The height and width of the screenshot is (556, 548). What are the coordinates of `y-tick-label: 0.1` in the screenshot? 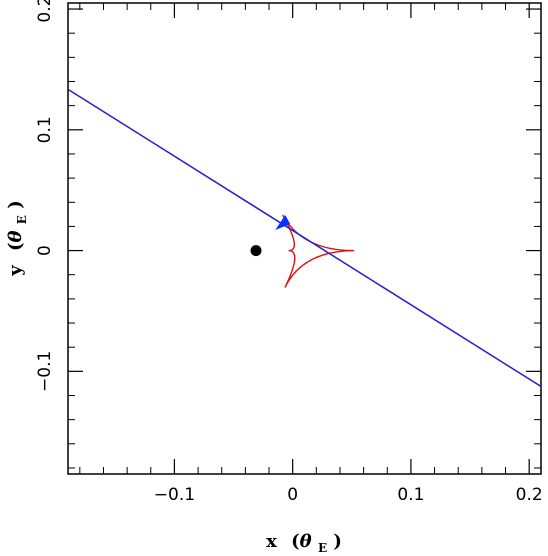 It's located at (45, 129).